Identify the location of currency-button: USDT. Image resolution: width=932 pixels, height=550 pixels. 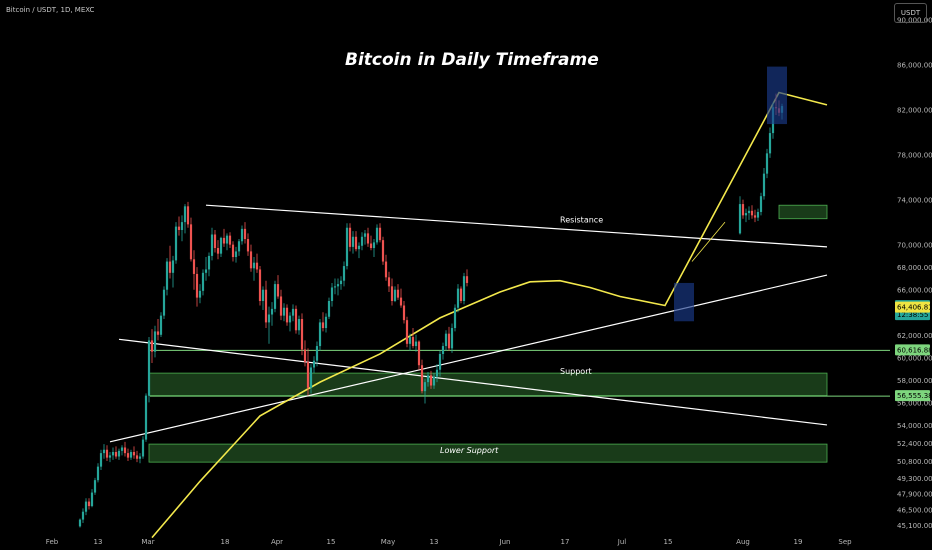
(910, 13).